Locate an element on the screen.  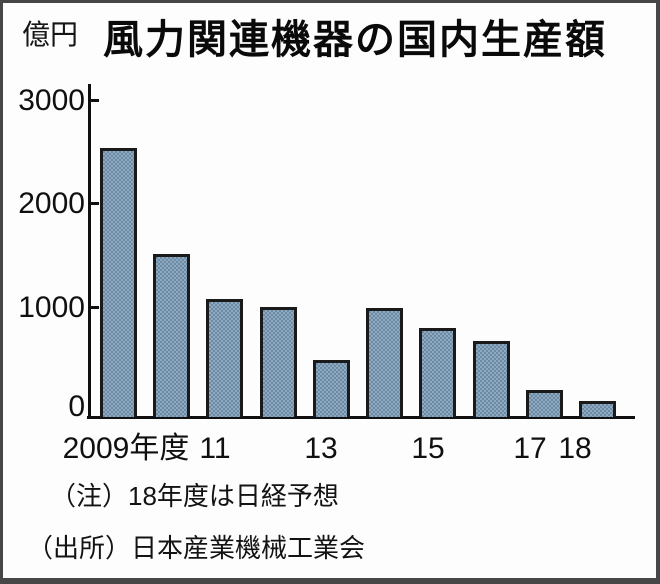
y-tick-label-1000: 1000 is located at coordinates (51, 307).